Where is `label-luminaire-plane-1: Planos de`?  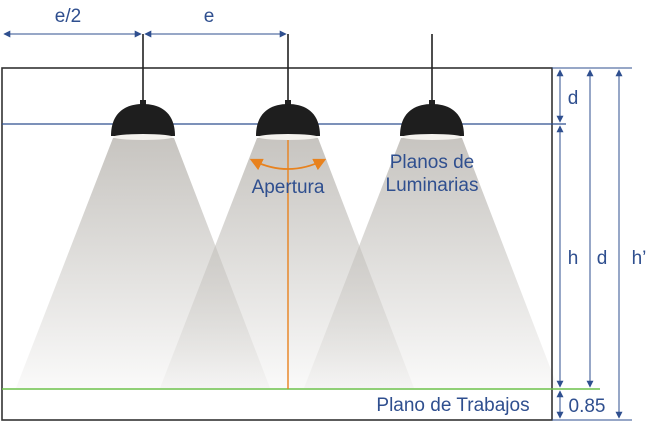 label-luminaire-plane-1: Planos de is located at coordinates (432, 162).